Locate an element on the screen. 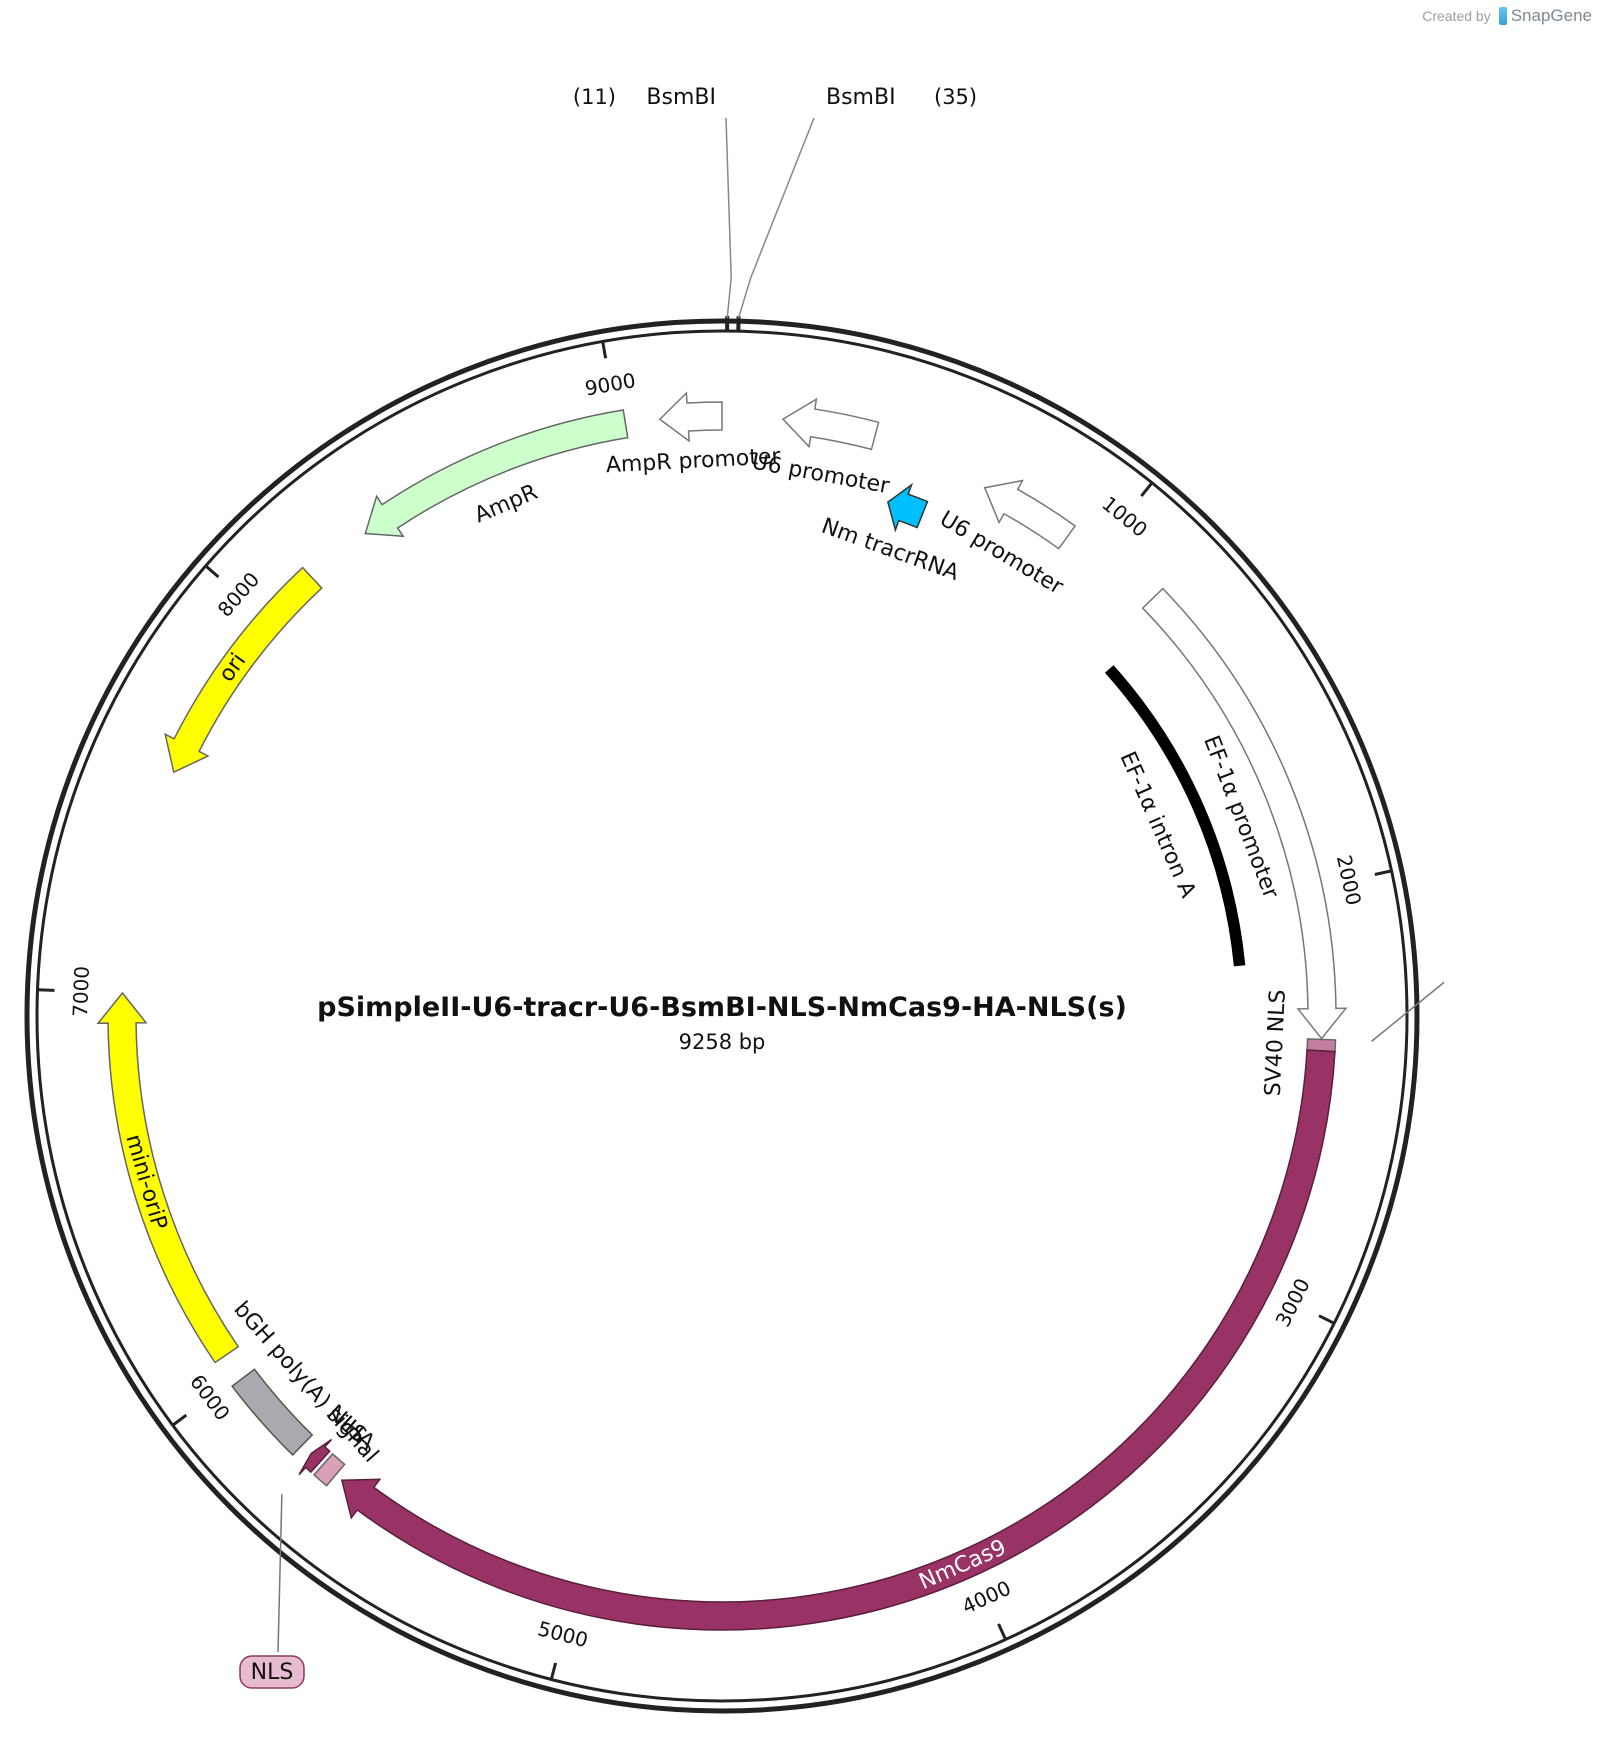 Image resolution: width=1614 pixels, height=1754 pixels. snapgene-logo-icon is located at coordinates (1502, 16).